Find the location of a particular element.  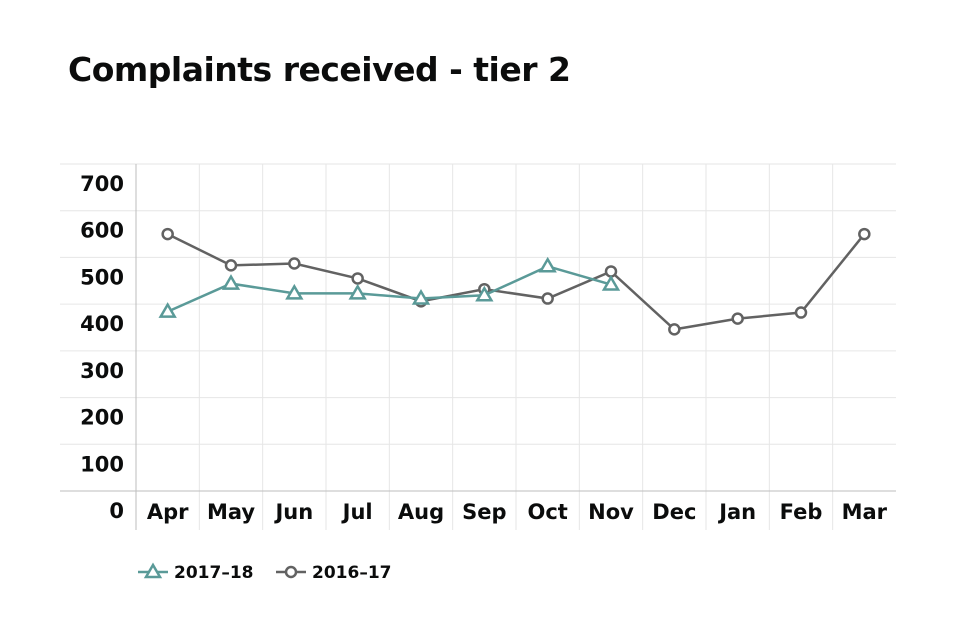

x-tick-label: Feb is located at coordinates (801, 512).